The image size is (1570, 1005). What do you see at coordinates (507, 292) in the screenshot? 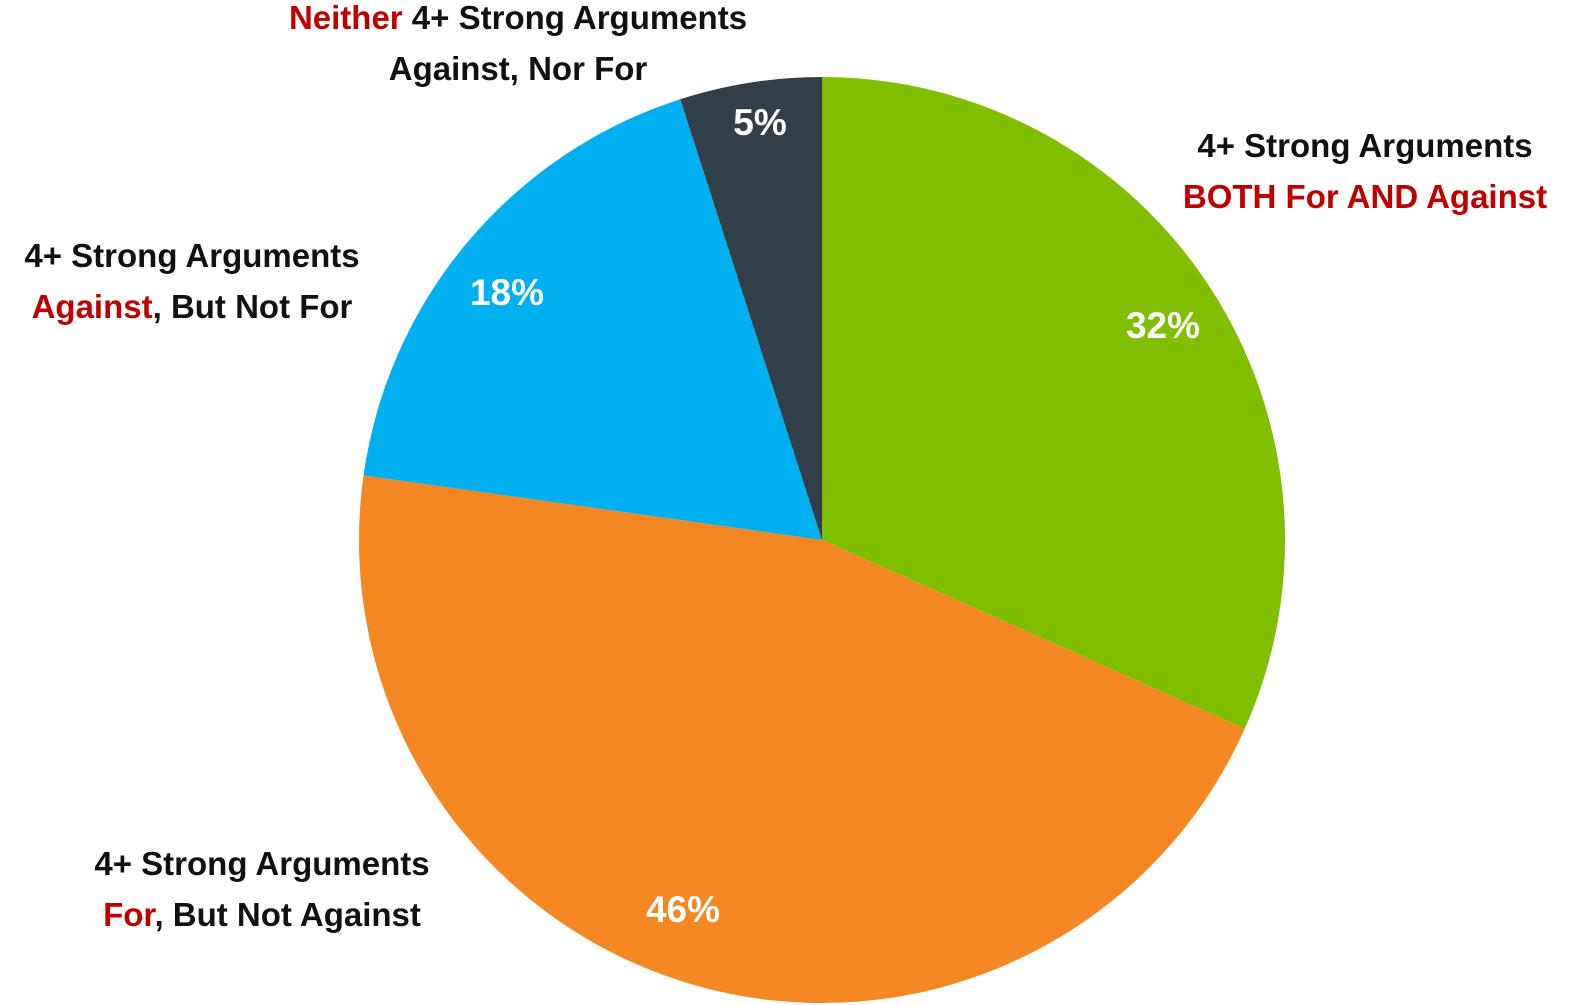
I see `value-label: 18%` at bounding box center [507, 292].